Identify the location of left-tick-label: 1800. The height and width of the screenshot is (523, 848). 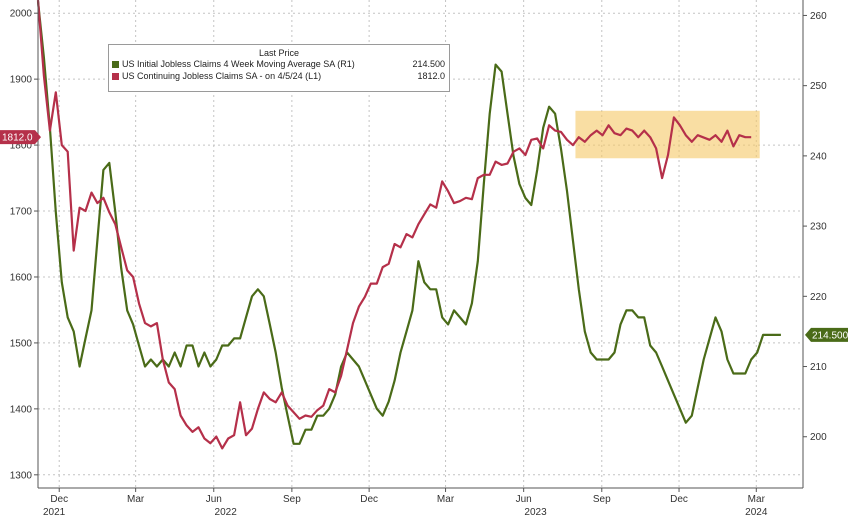
(21, 146).